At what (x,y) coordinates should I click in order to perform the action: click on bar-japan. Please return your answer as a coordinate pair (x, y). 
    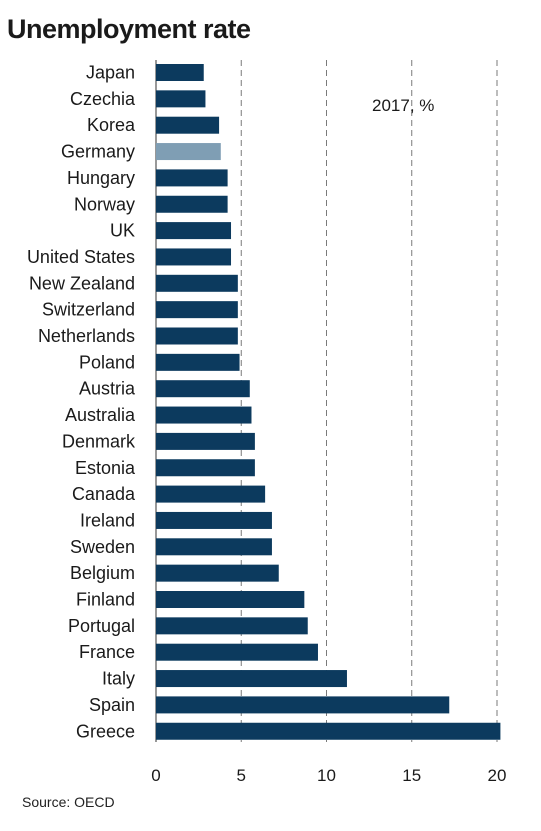
    Looking at the image, I should click on (180, 72).